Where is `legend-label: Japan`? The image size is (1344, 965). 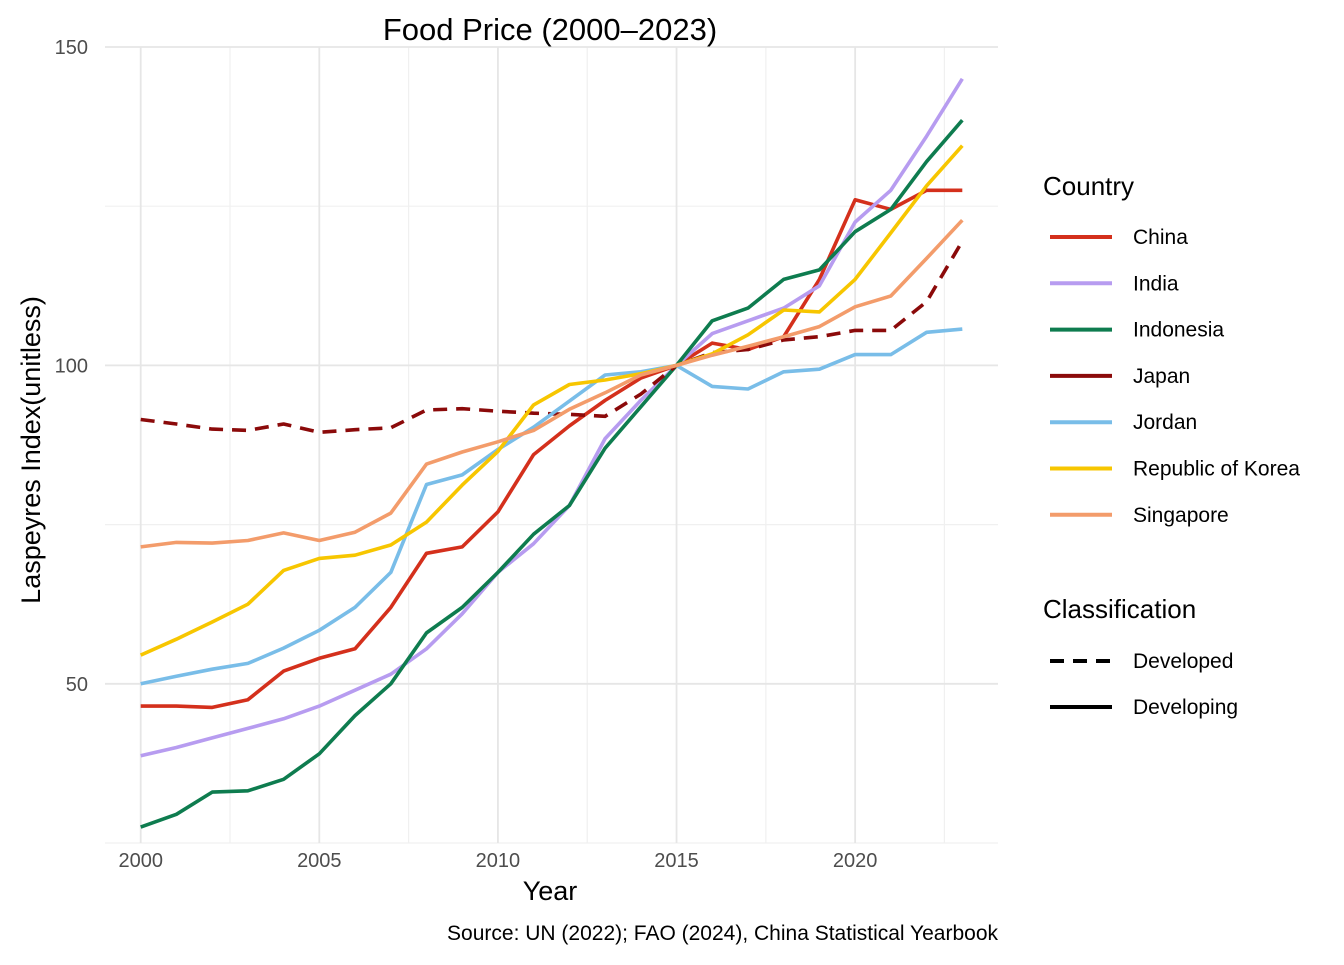
legend-label: Japan is located at coordinates (1161, 376).